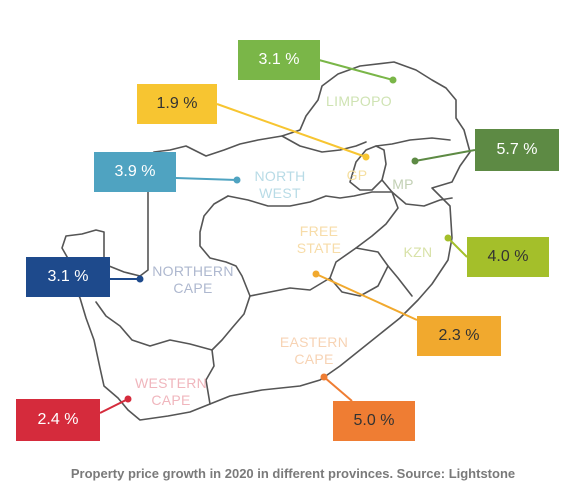  I want to click on province-label-gp: GP, so click(357, 175).